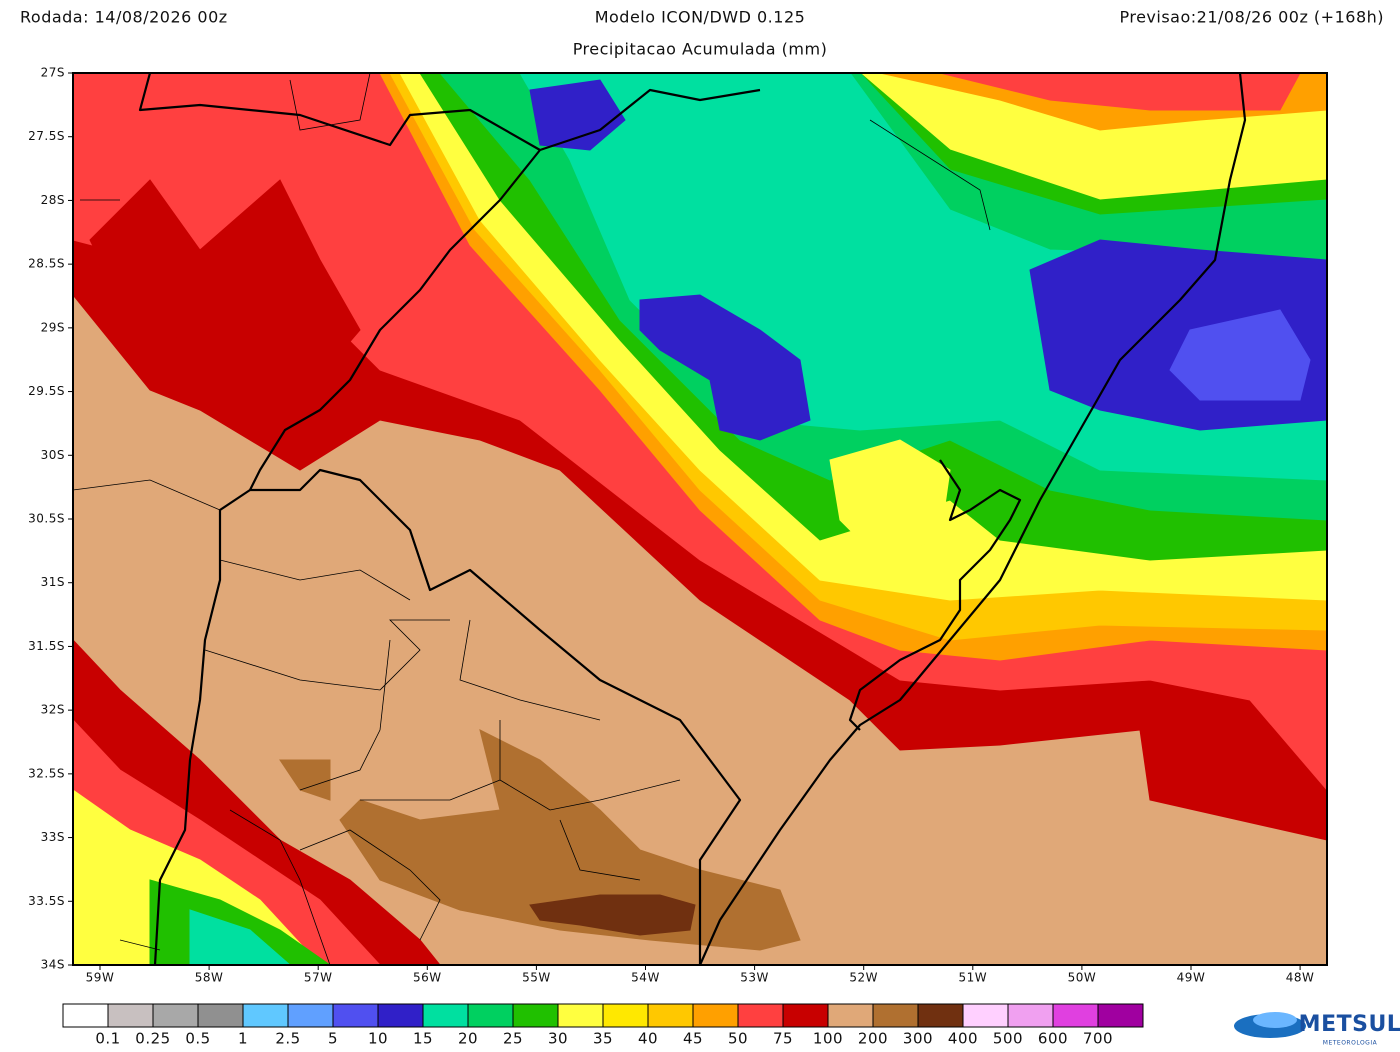  I want to click on color-label: 15, so click(423, 1039).